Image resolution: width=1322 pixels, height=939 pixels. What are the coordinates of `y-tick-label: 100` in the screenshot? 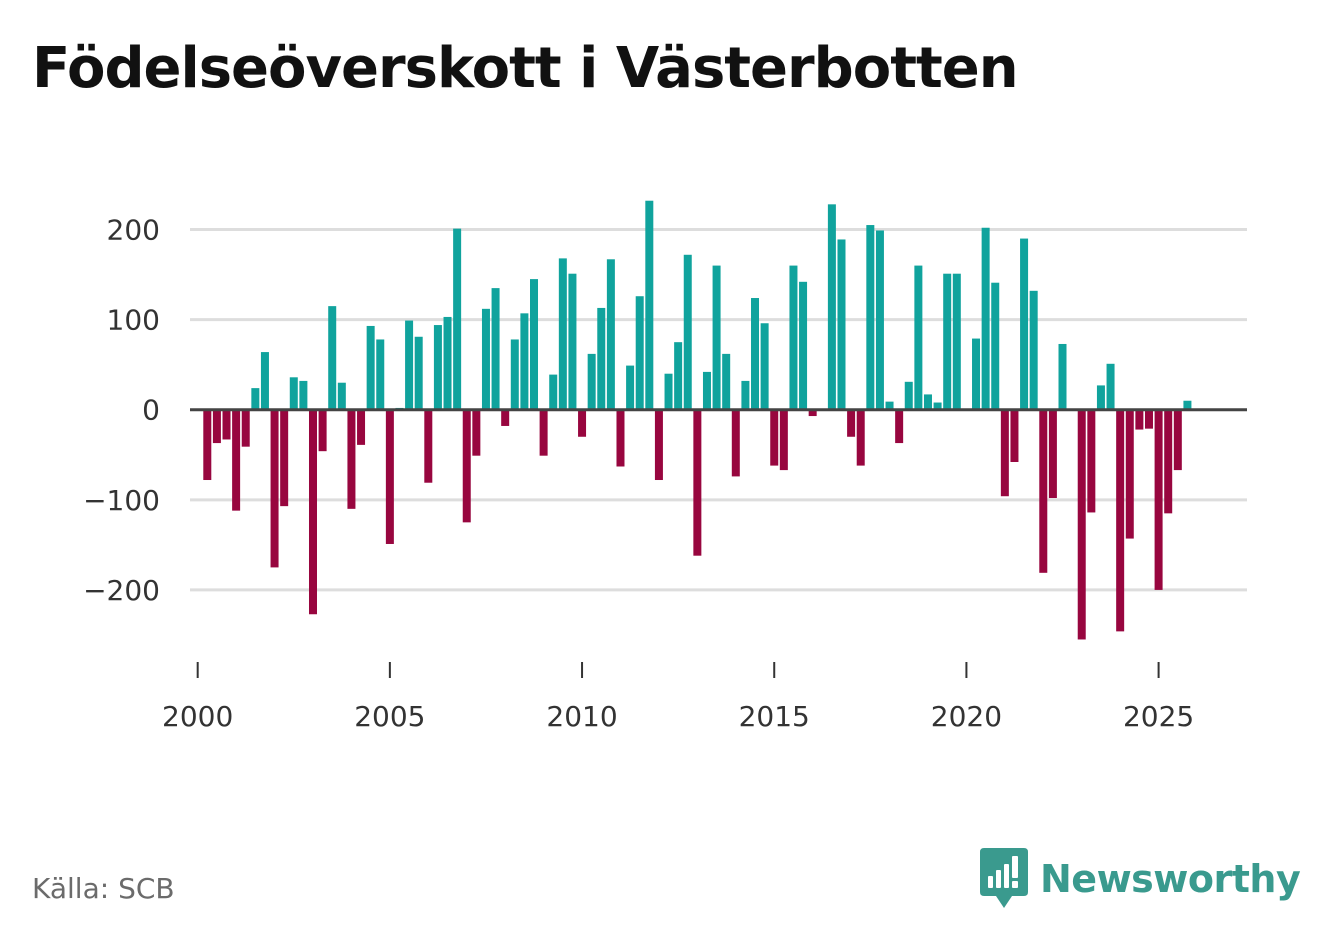 It's located at (133, 320).